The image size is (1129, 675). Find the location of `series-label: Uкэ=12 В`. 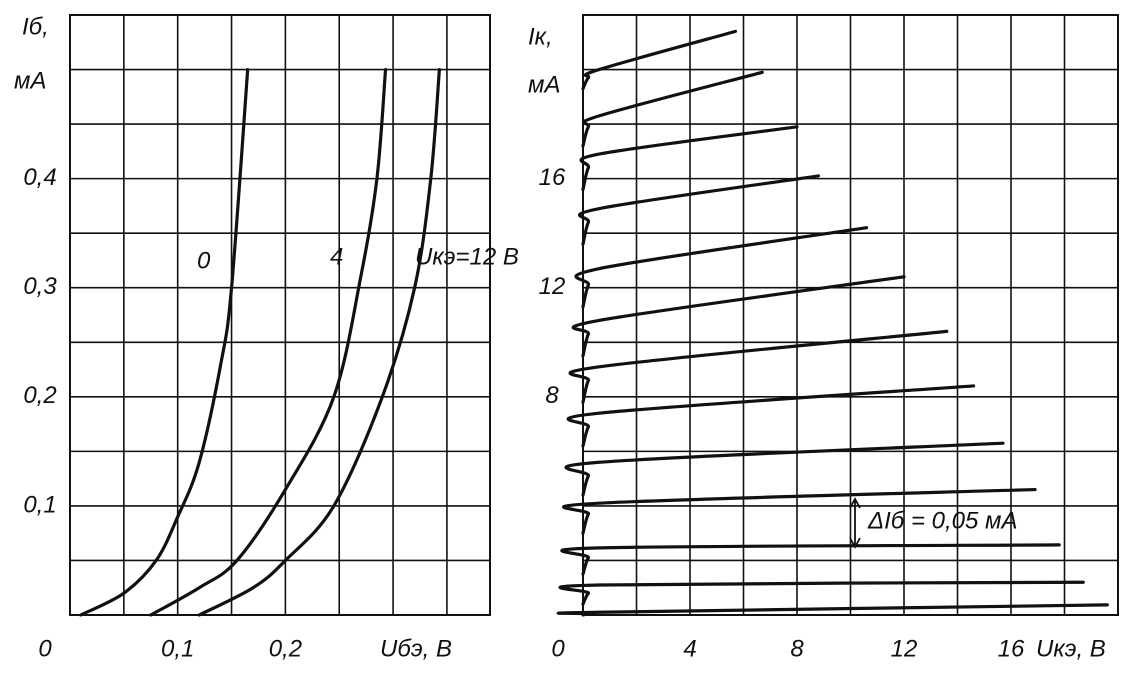

series-label: Uкэ=12 В is located at coordinates (467, 256).